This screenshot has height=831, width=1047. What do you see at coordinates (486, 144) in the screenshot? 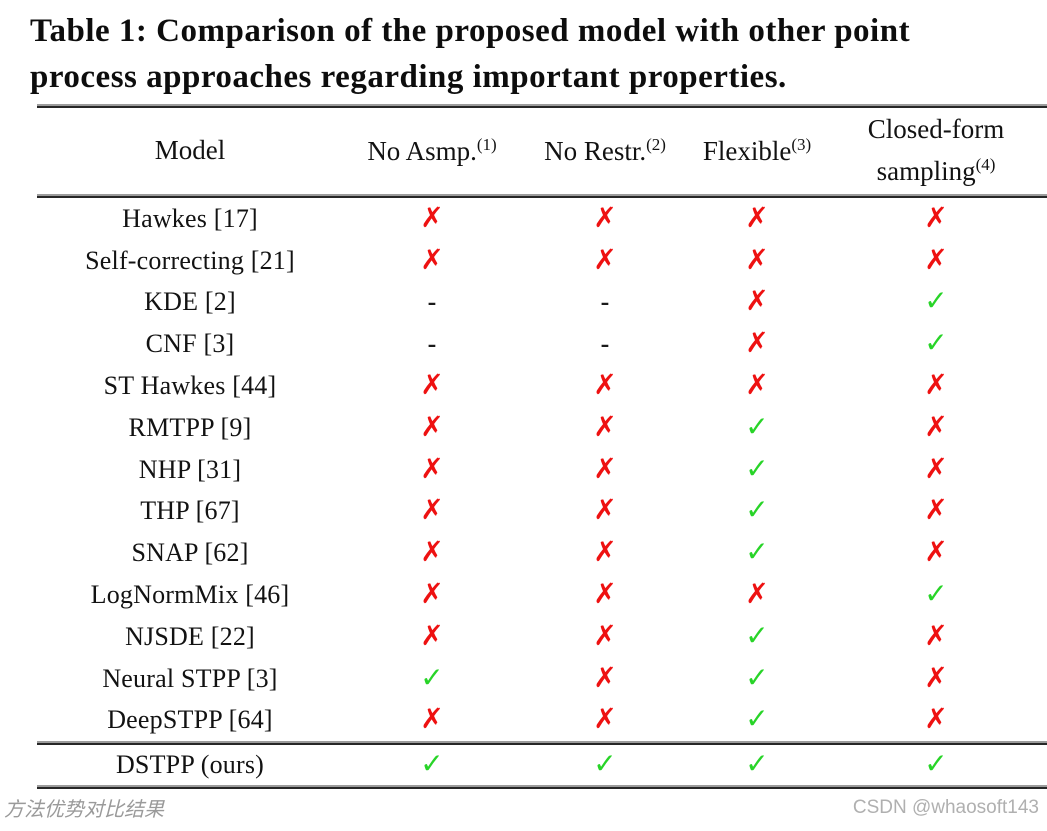
I see `superscript-1: (1)` at bounding box center [486, 144].